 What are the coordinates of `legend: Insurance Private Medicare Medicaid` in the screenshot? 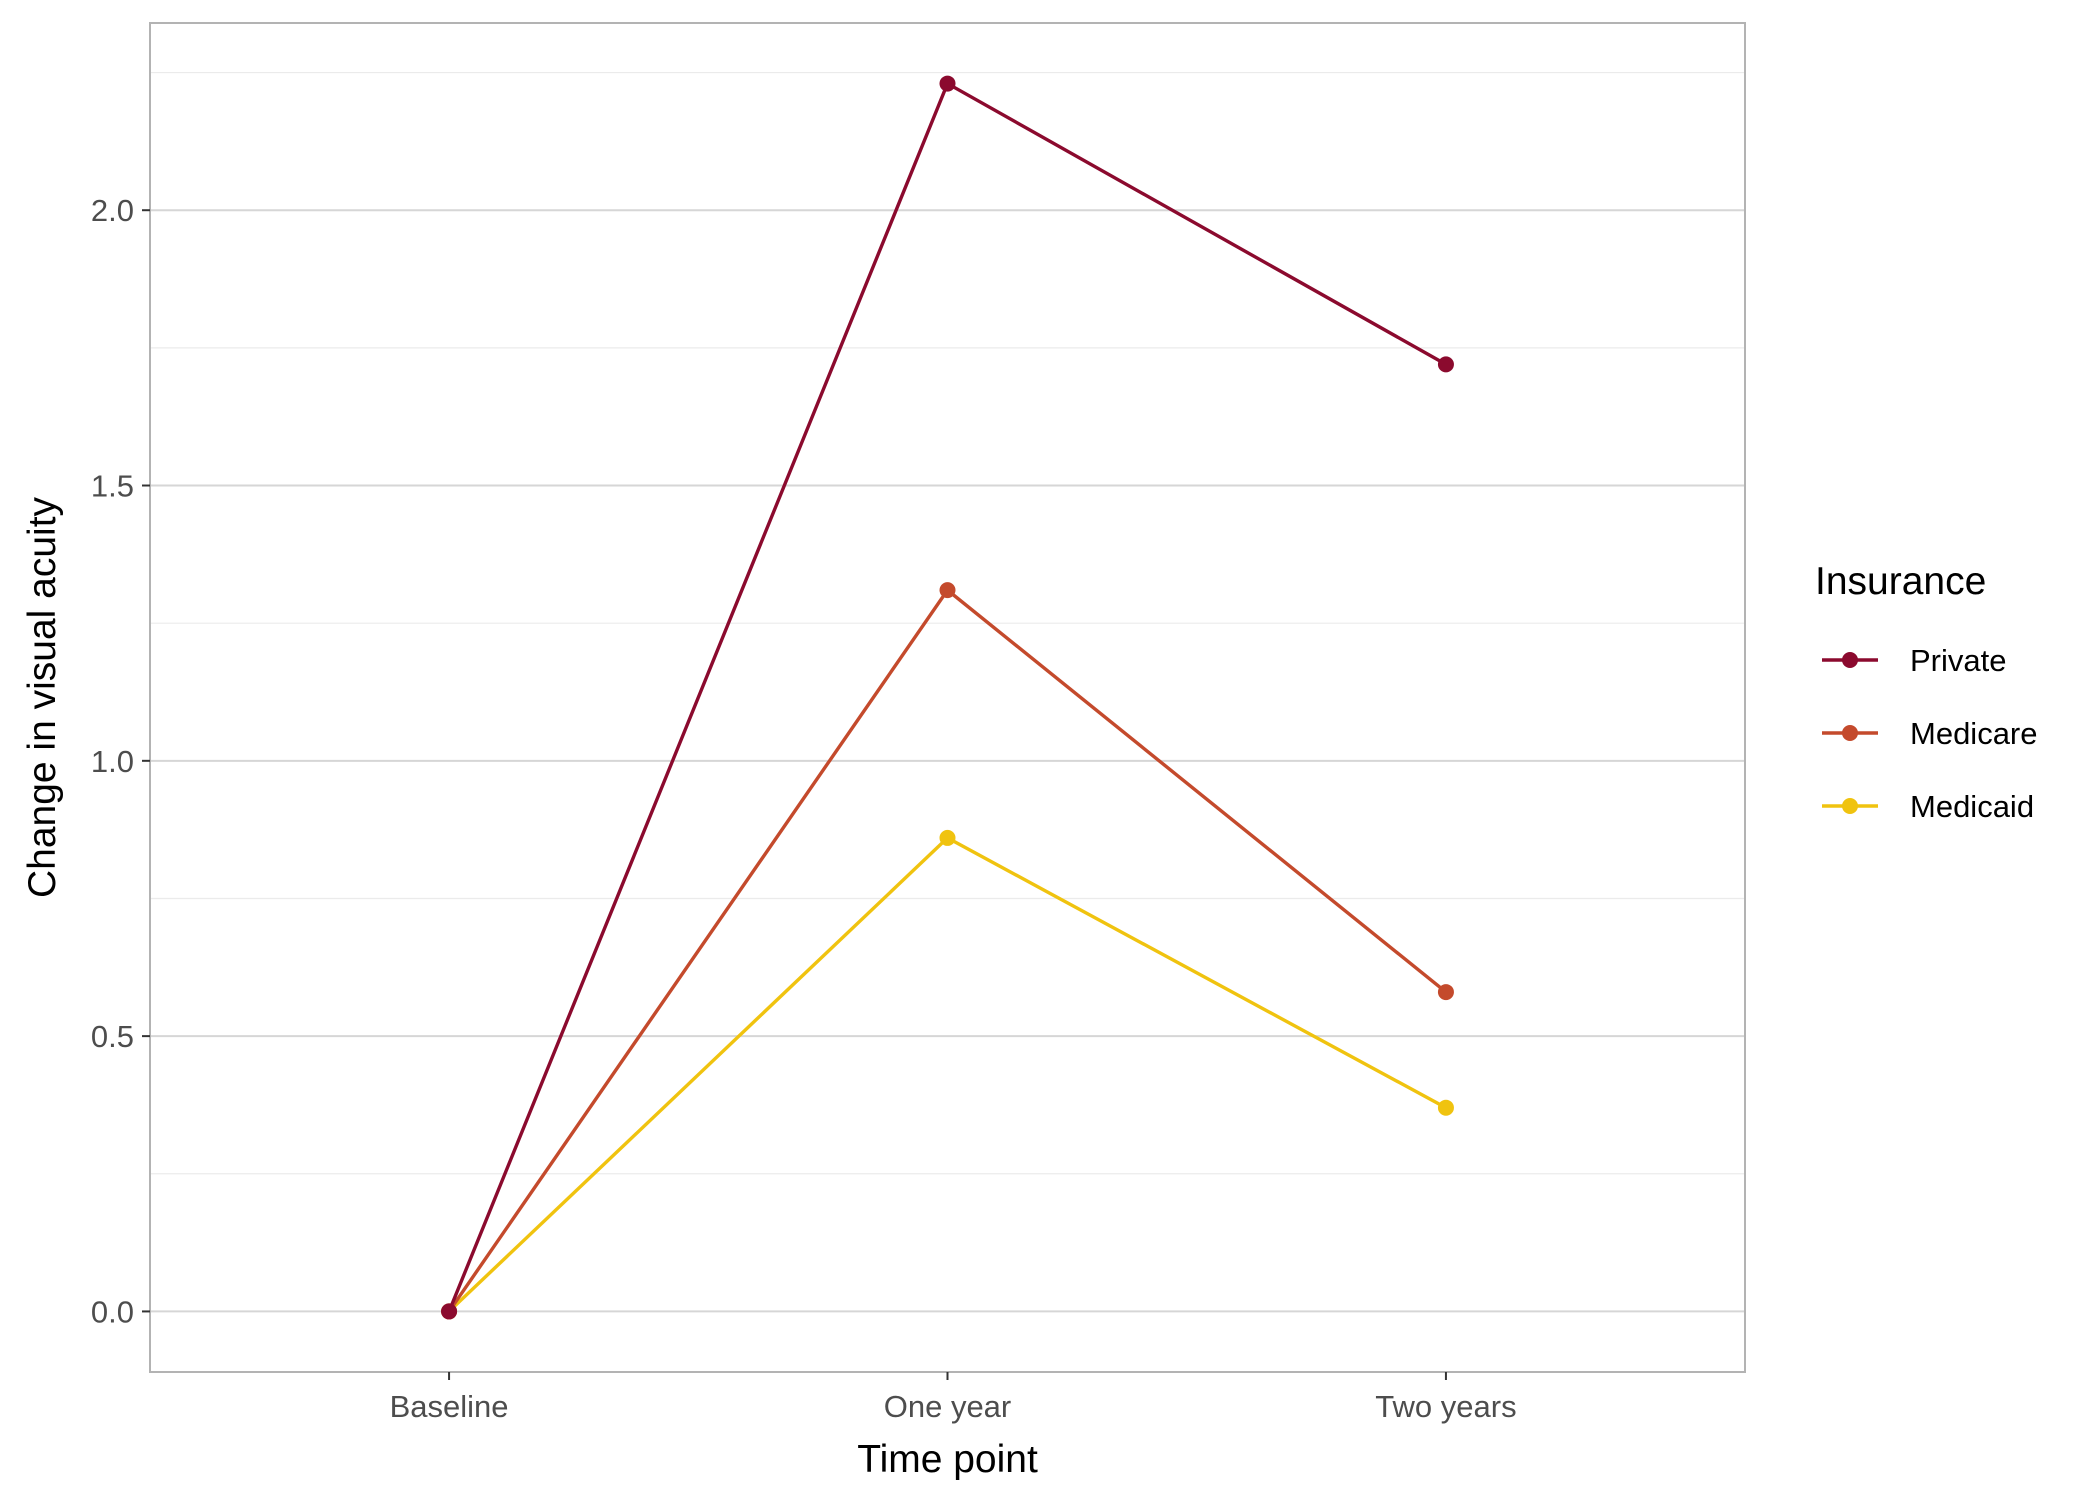 It's located at (1926, 692).